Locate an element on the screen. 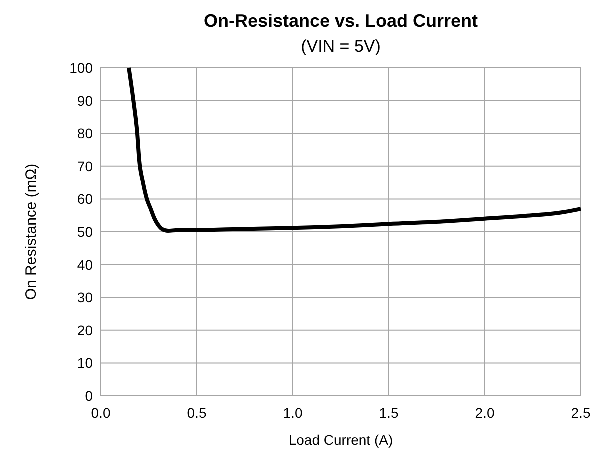  x-tick-label: 1.0 is located at coordinates (293, 413).